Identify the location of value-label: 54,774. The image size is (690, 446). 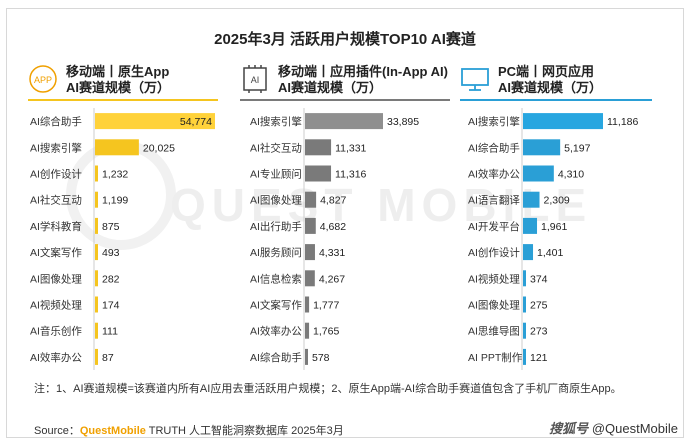
(196, 122).